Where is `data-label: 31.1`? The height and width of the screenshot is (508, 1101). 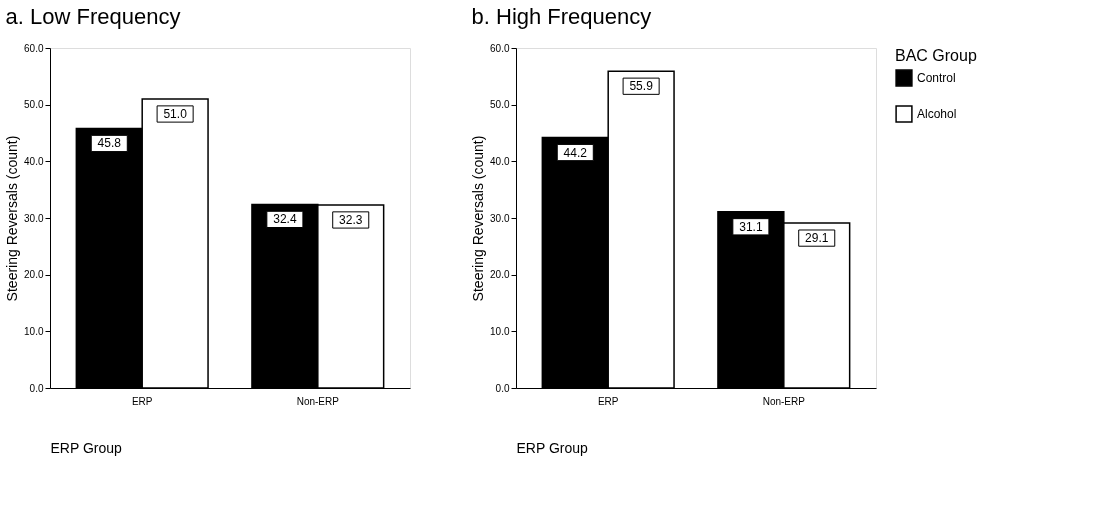 data-label: 31.1 is located at coordinates (751, 226).